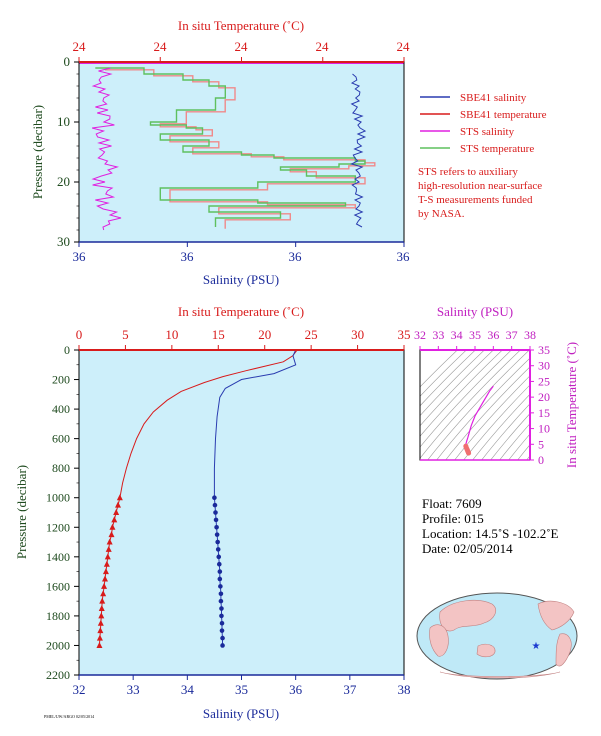 Image resolution: width=601 pixels, height=736 pixels. I want to click on profile-pressure-tick: 1600, so click(58, 586).